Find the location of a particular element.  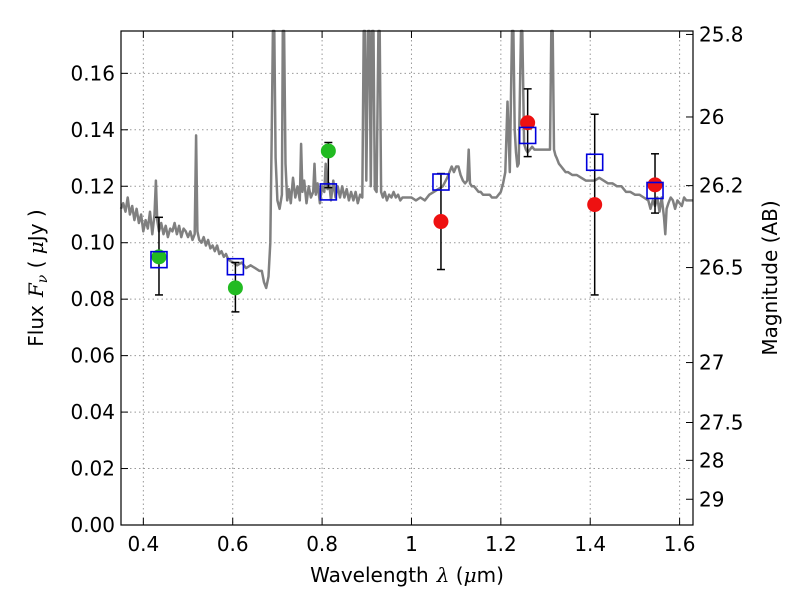

y2-tick-label: 25.8 is located at coordinates (721, 34).